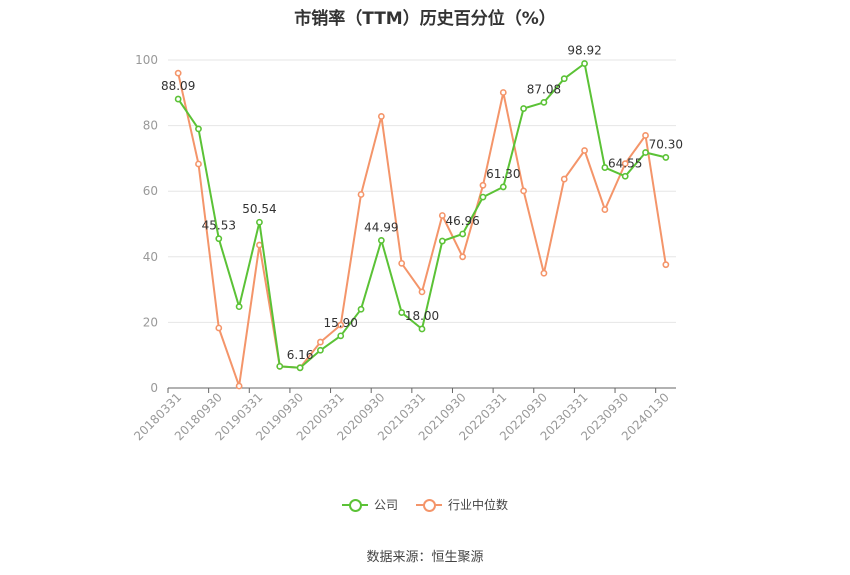  I want to click on y-tick-label: 60, so click(150, 191).